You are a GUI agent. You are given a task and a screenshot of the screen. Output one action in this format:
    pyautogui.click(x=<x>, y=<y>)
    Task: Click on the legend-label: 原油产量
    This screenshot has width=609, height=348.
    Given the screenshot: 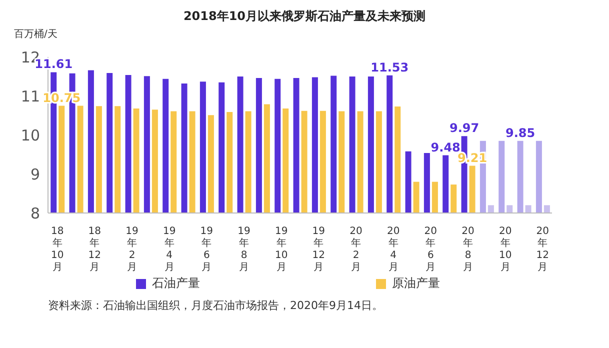 What is the action you would take?
    pyautogui.click(x=415, y=283)
    